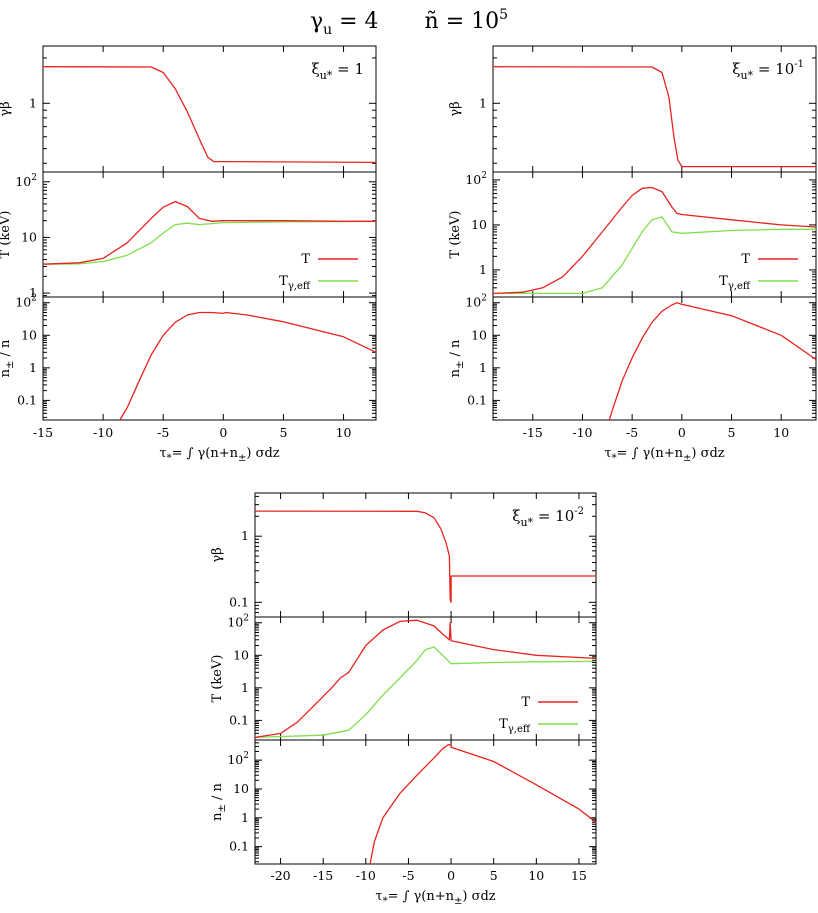  Describe the element at coordinates (281, 875) in the screenshot. I see `x-tick-label: -20` at that location.